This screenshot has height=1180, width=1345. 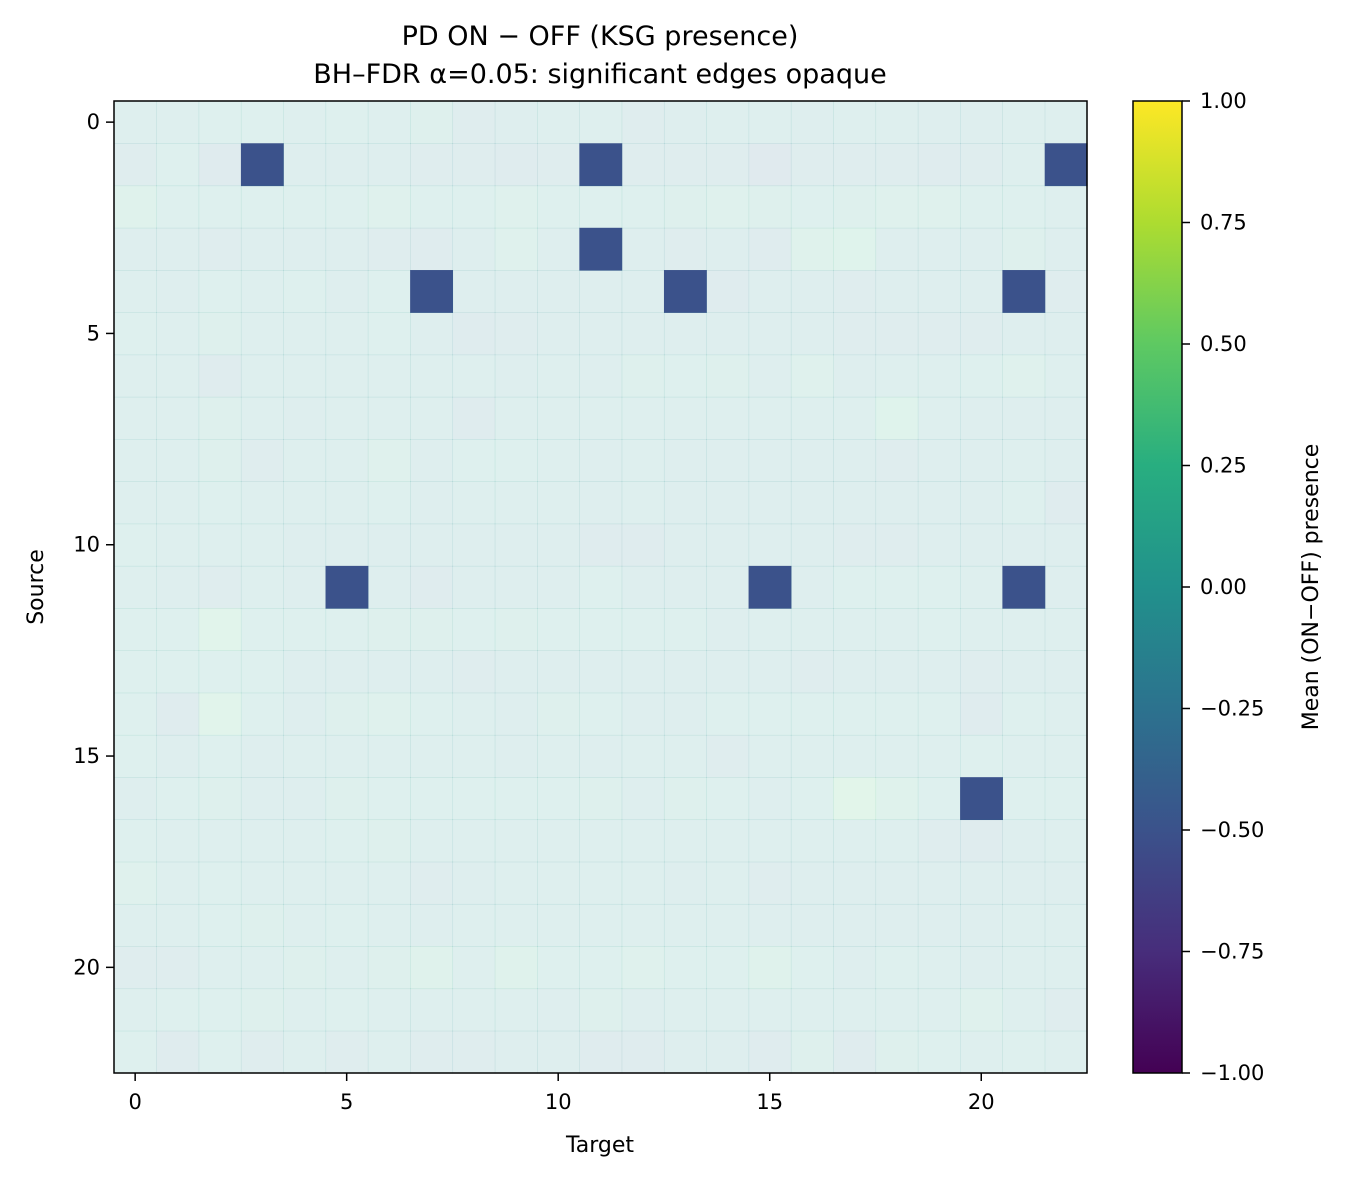 What do you see at coordinates (134, 1102) in the screenshot?
I see `x-tick-label: 0` at bounding box center [134, 1102].